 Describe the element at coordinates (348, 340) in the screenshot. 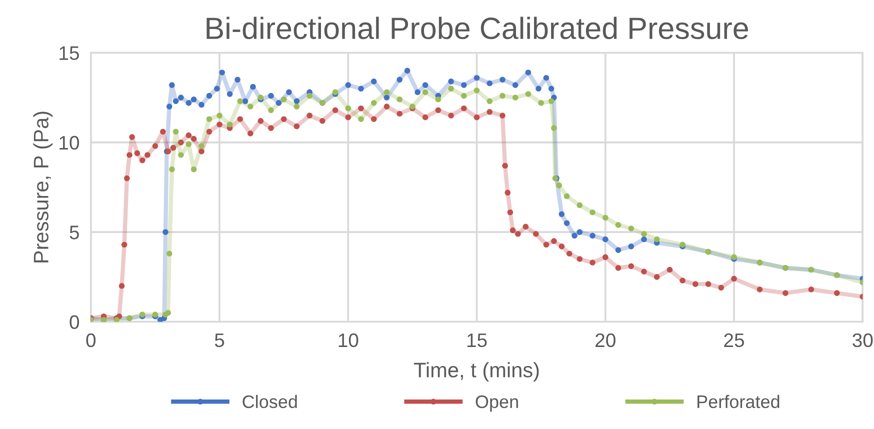

I see `x-tick-label: 10` at that location.